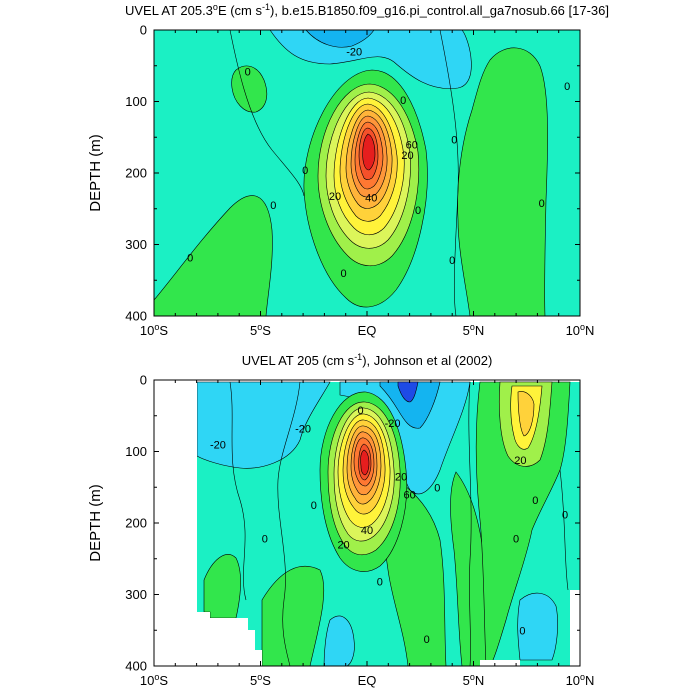 The height and width of the screenshot is (700, 700). Describe the element at coordinates (143, 30) in the screenshot. I see `top-ytick-label: 0` at that location.